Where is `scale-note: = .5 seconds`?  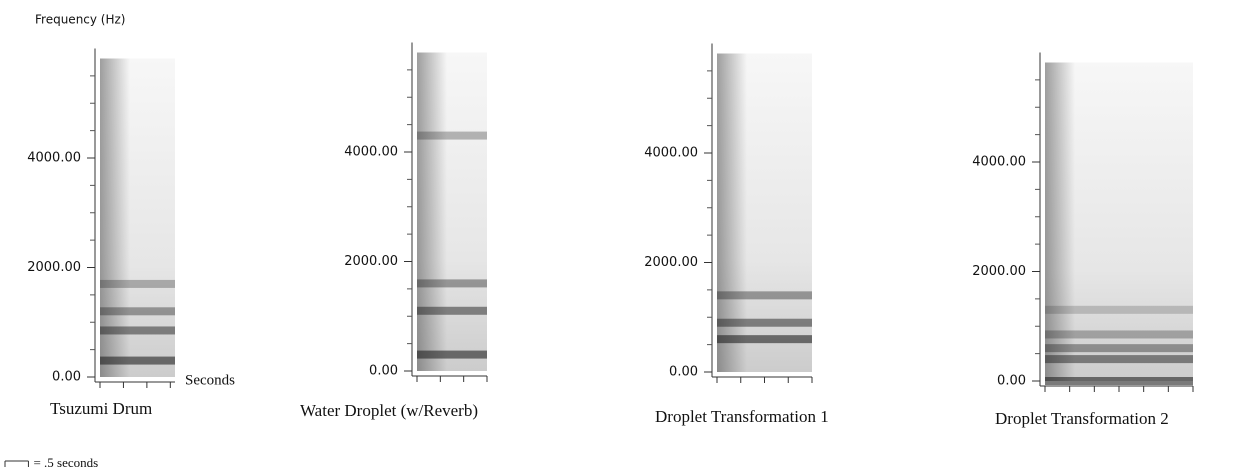
scale-note: = .5 seconds is located at coordinates (65, 462).